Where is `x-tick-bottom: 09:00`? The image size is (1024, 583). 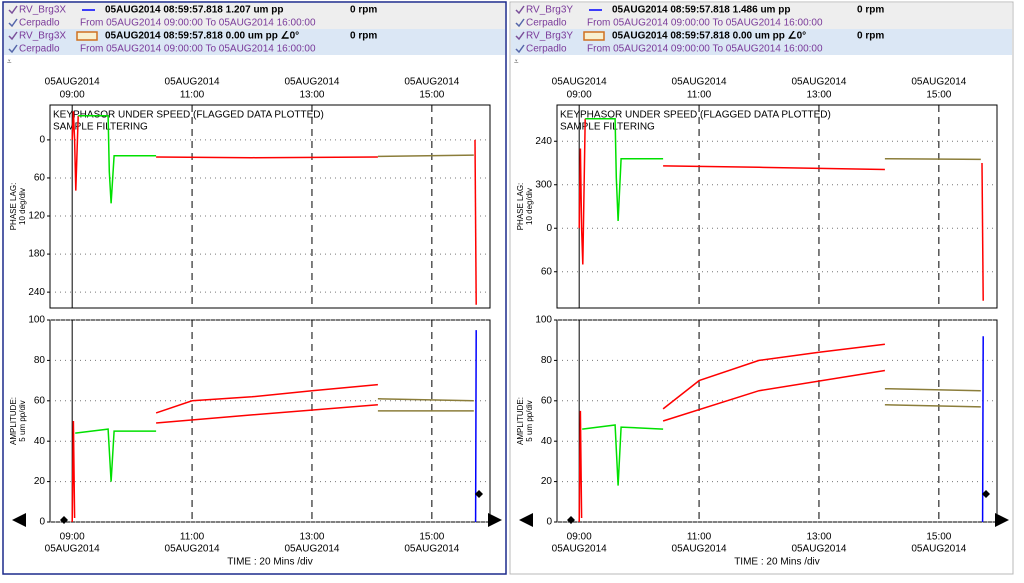 x-tick-bottom: 09:00 is located at coordinates (72, 537).